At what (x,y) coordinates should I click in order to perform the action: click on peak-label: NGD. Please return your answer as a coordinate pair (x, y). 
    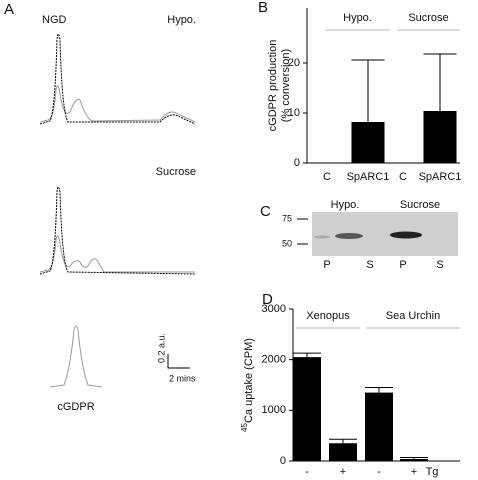
    Looking at the image, I should click on (54, 20).